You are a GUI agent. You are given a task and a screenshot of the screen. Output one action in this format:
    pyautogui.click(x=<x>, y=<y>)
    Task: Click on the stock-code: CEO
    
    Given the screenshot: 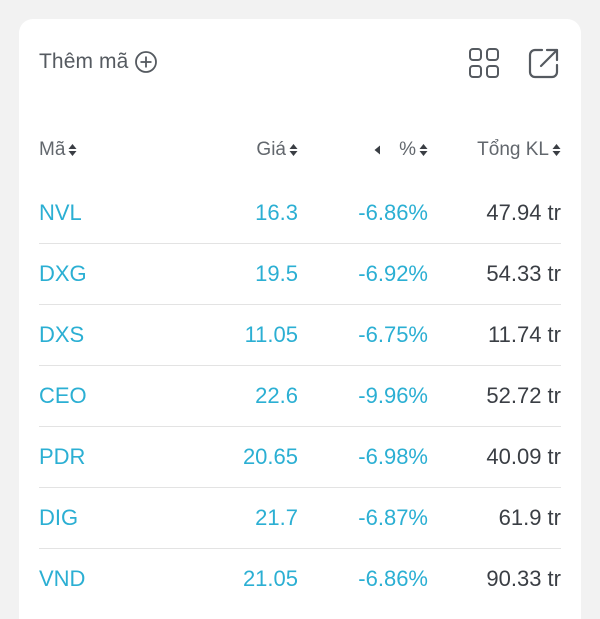 What is the action you would take?
    pyautogui.click(x=63, y=395)
    